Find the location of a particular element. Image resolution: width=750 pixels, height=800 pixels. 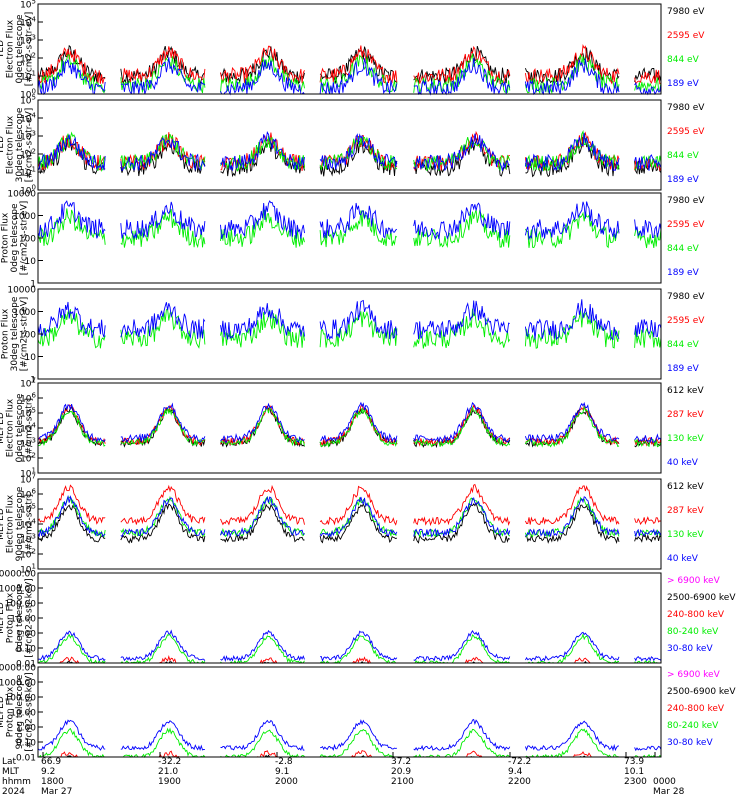

y-tick-label: 100 is located at coordinates (27, 240).